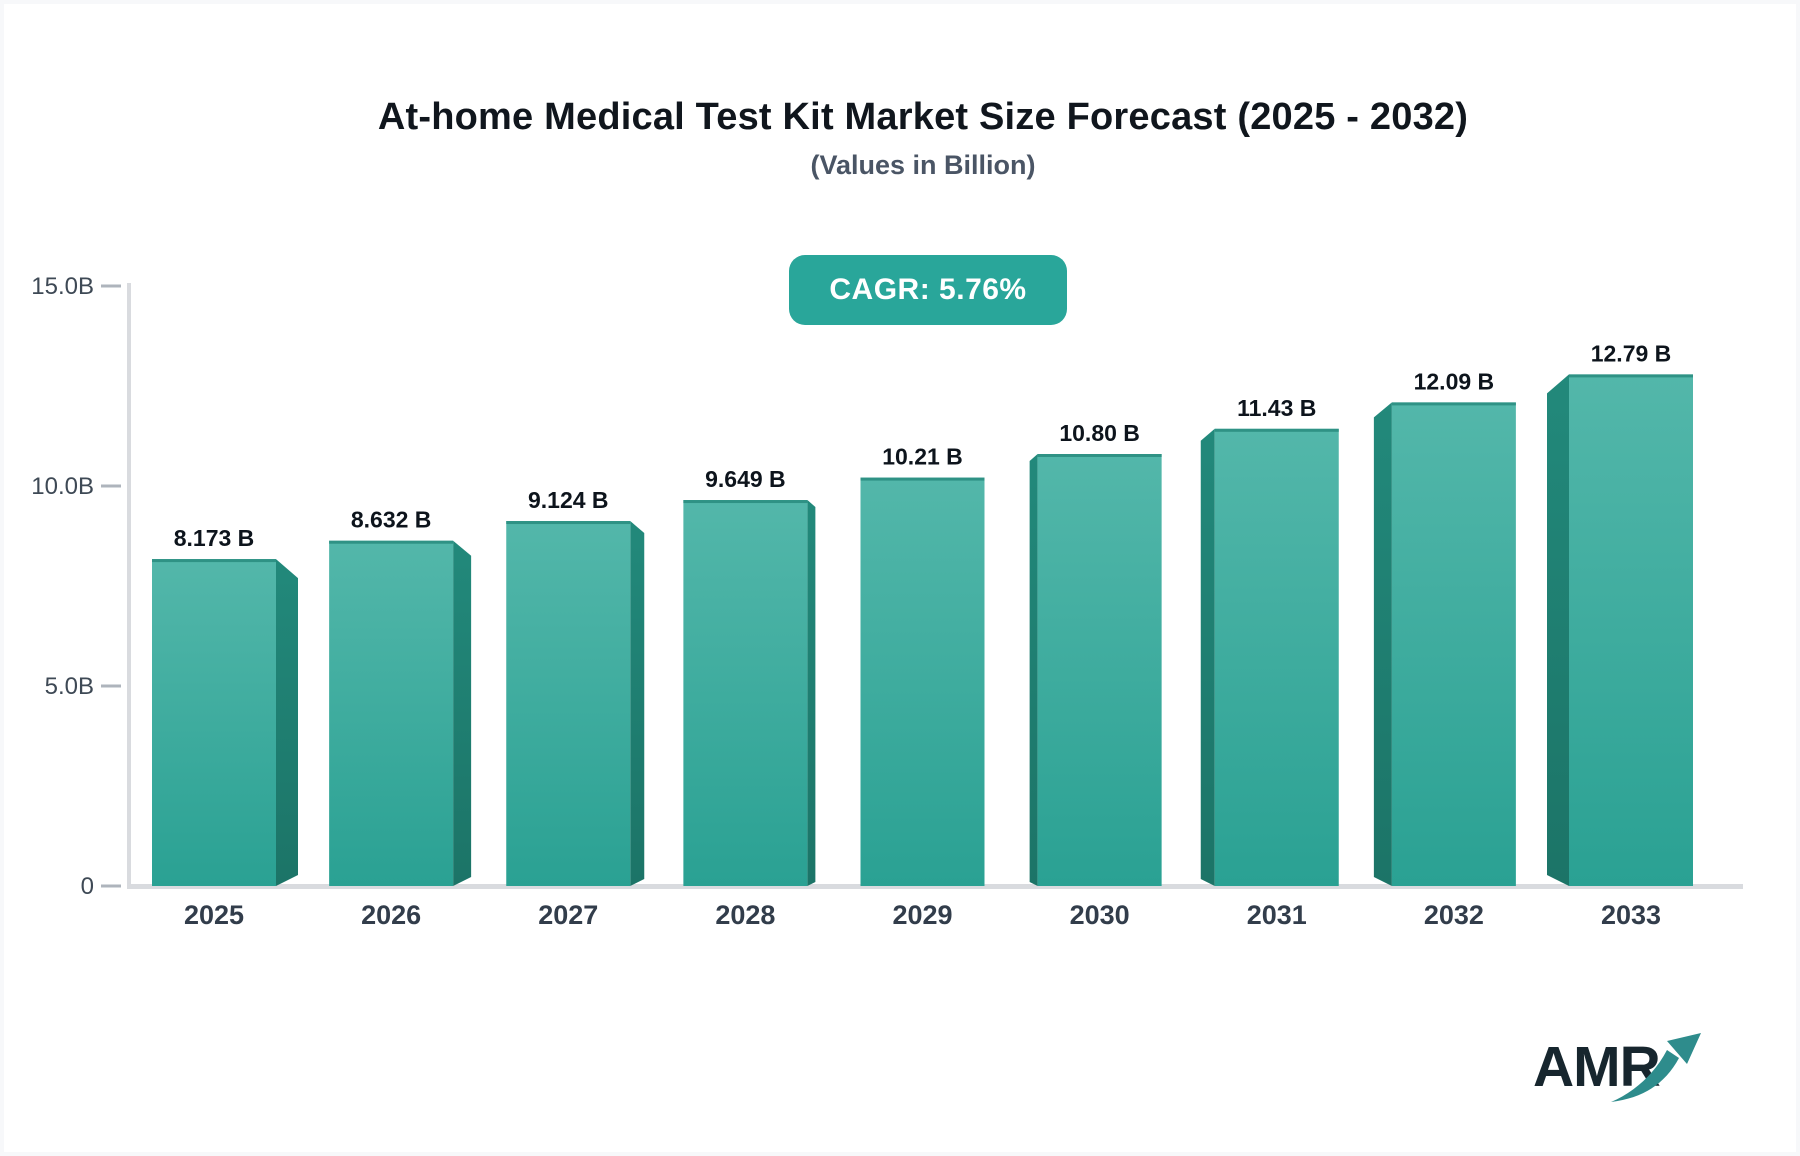  I want to click on cagr-badge: CAGR: 5.76%, so click(928, 290).